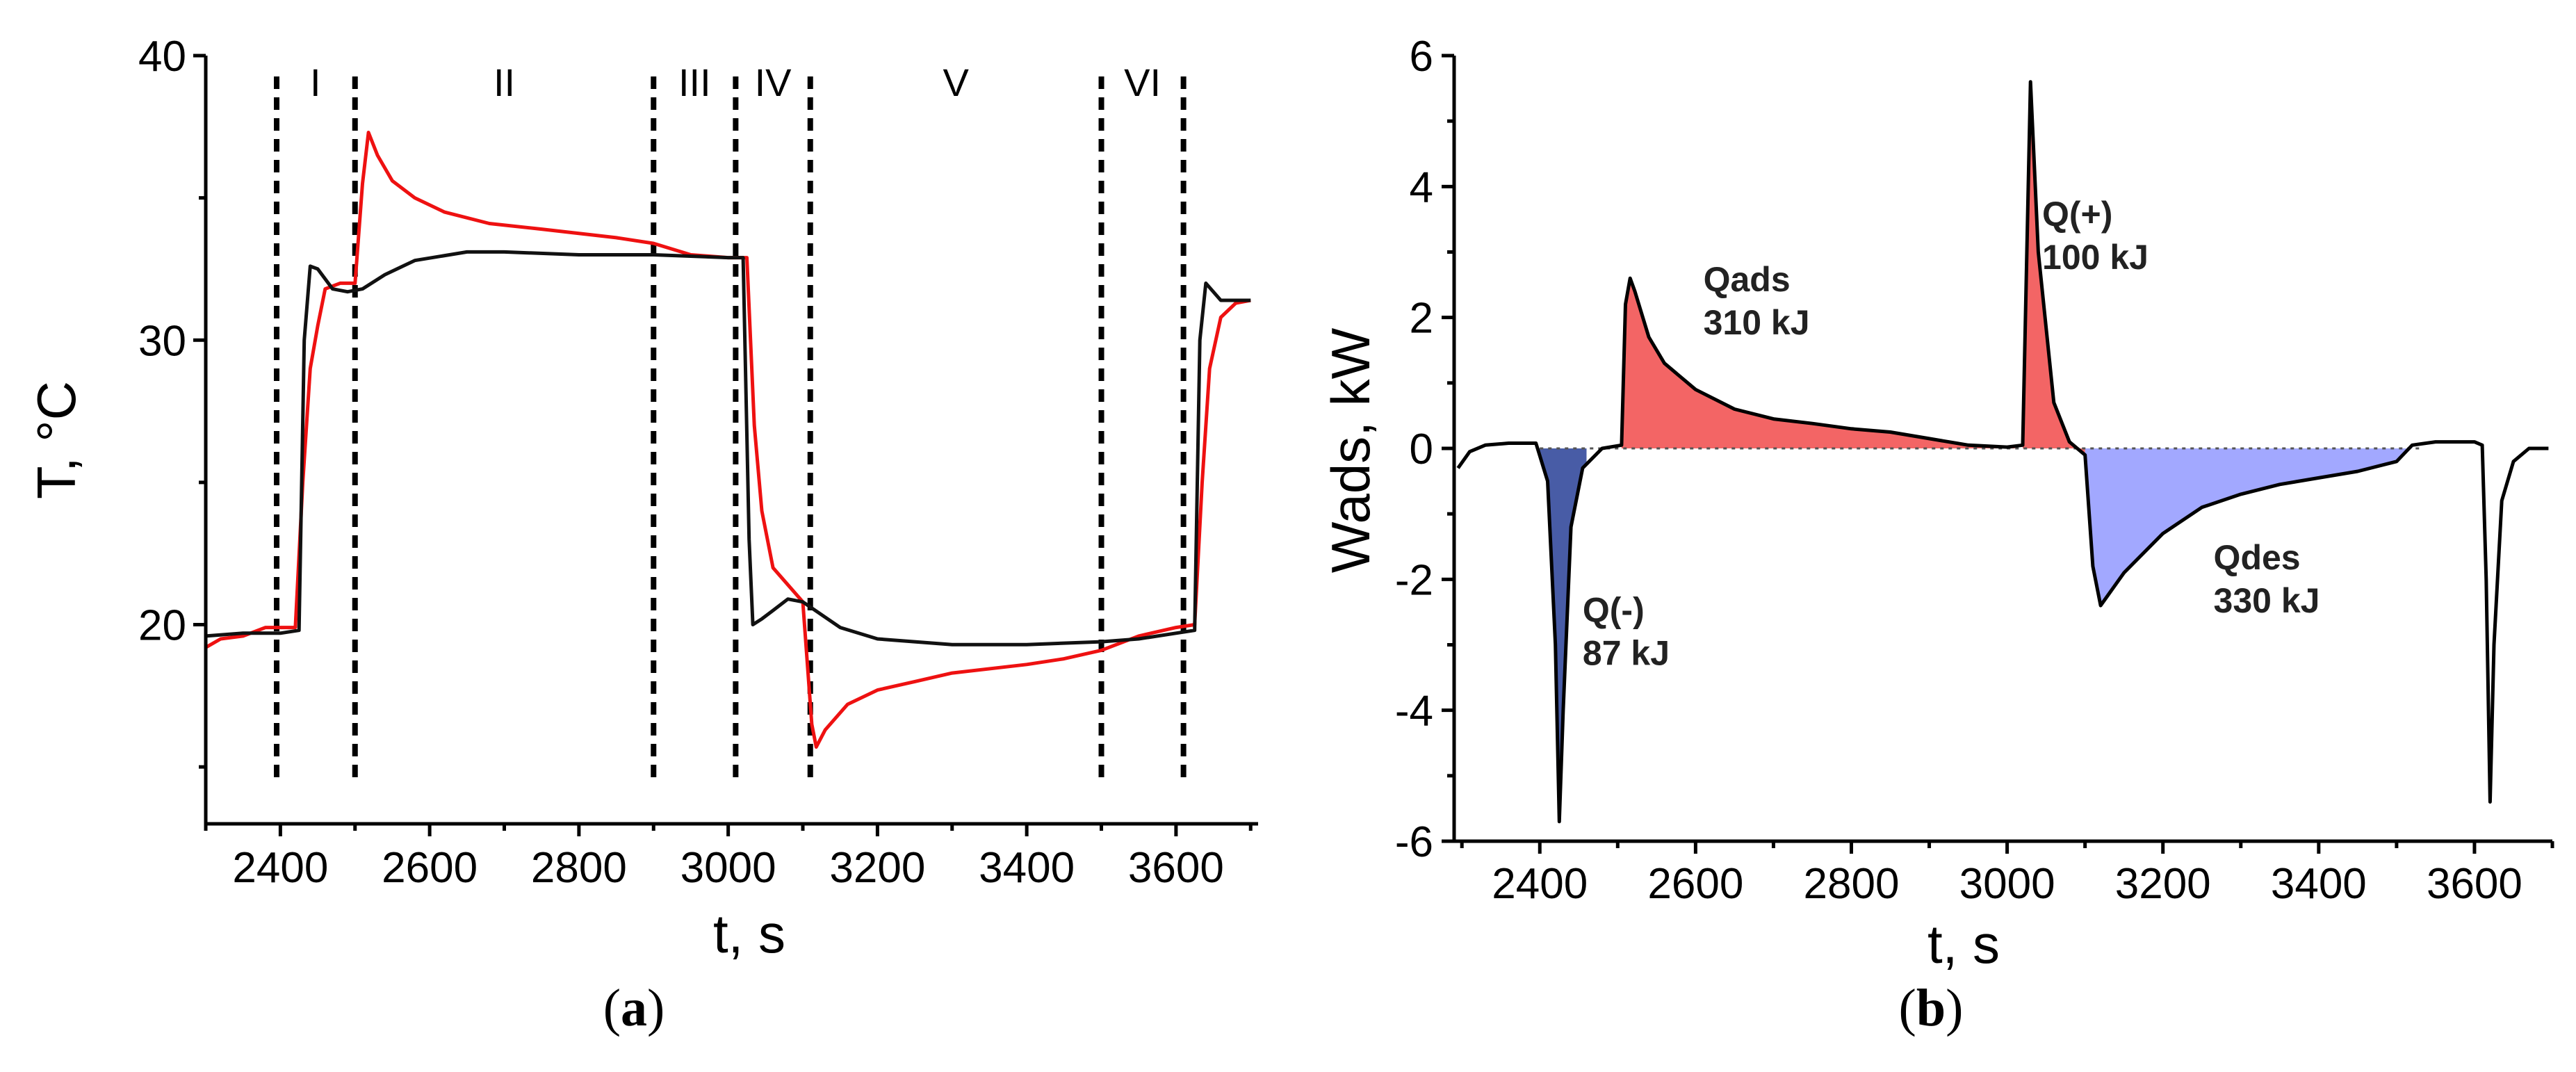 This screenshot has height=1072, width=2576. I want to click on area-Qdes, so click(2249, 525).